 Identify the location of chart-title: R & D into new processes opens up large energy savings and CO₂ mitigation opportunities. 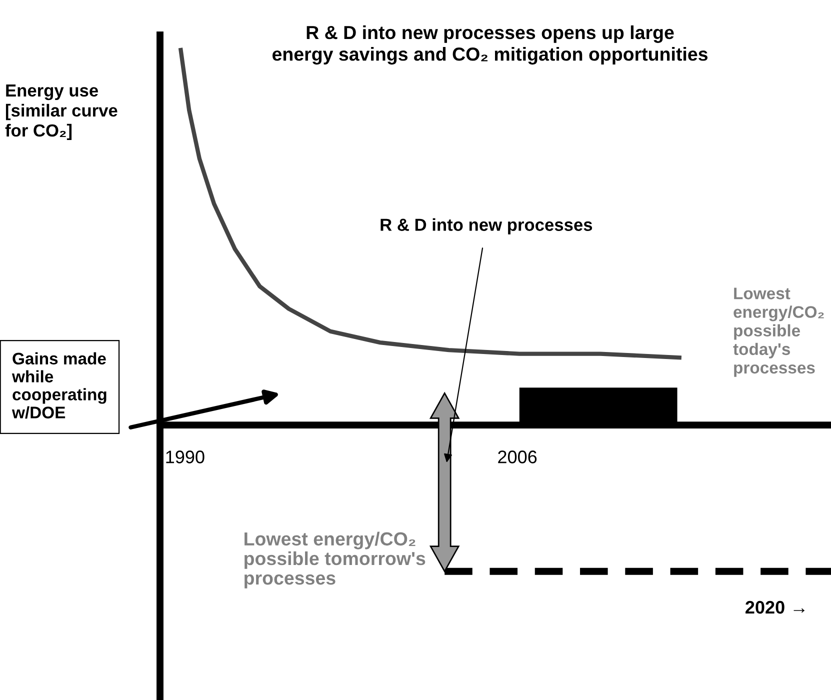
(490, 45).